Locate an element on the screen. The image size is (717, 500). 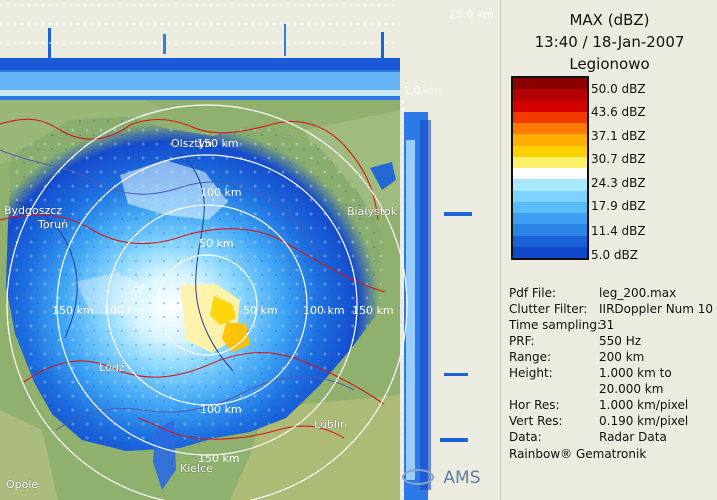
info-value: 0.190 km/pixel is located at coordinates (644, 421).